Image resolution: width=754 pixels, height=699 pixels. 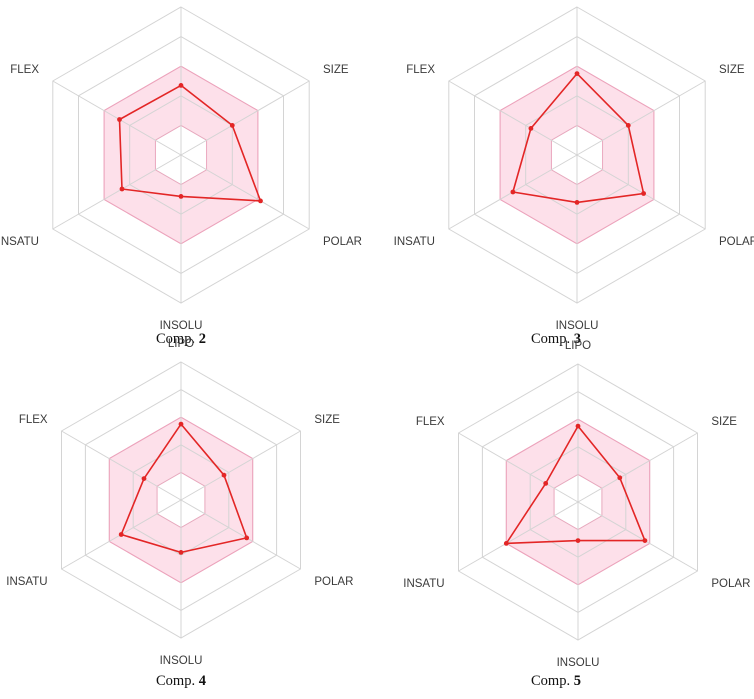 What do you see at coordinates (202, 681) in the screenshot?
I see `caption-number: 4` at bounding box center [202, 681].